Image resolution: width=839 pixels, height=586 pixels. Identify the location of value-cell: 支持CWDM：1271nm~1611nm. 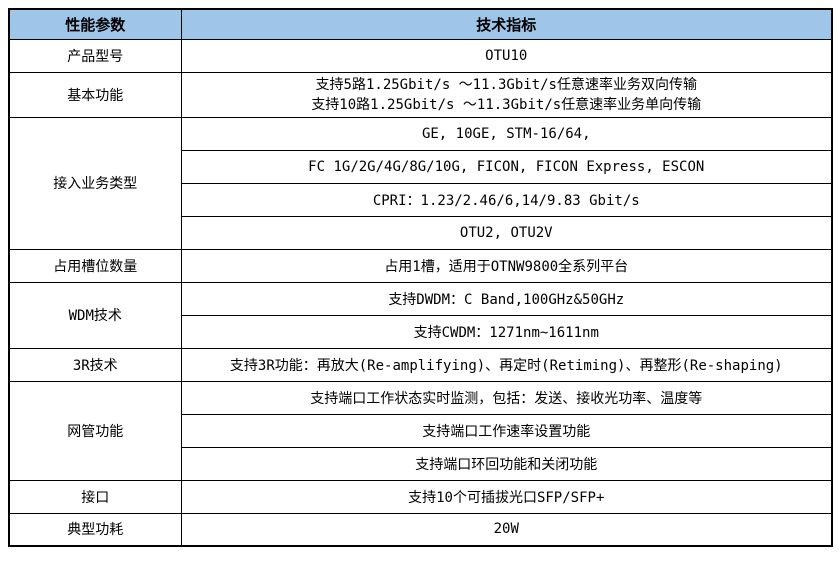
(506, 331).